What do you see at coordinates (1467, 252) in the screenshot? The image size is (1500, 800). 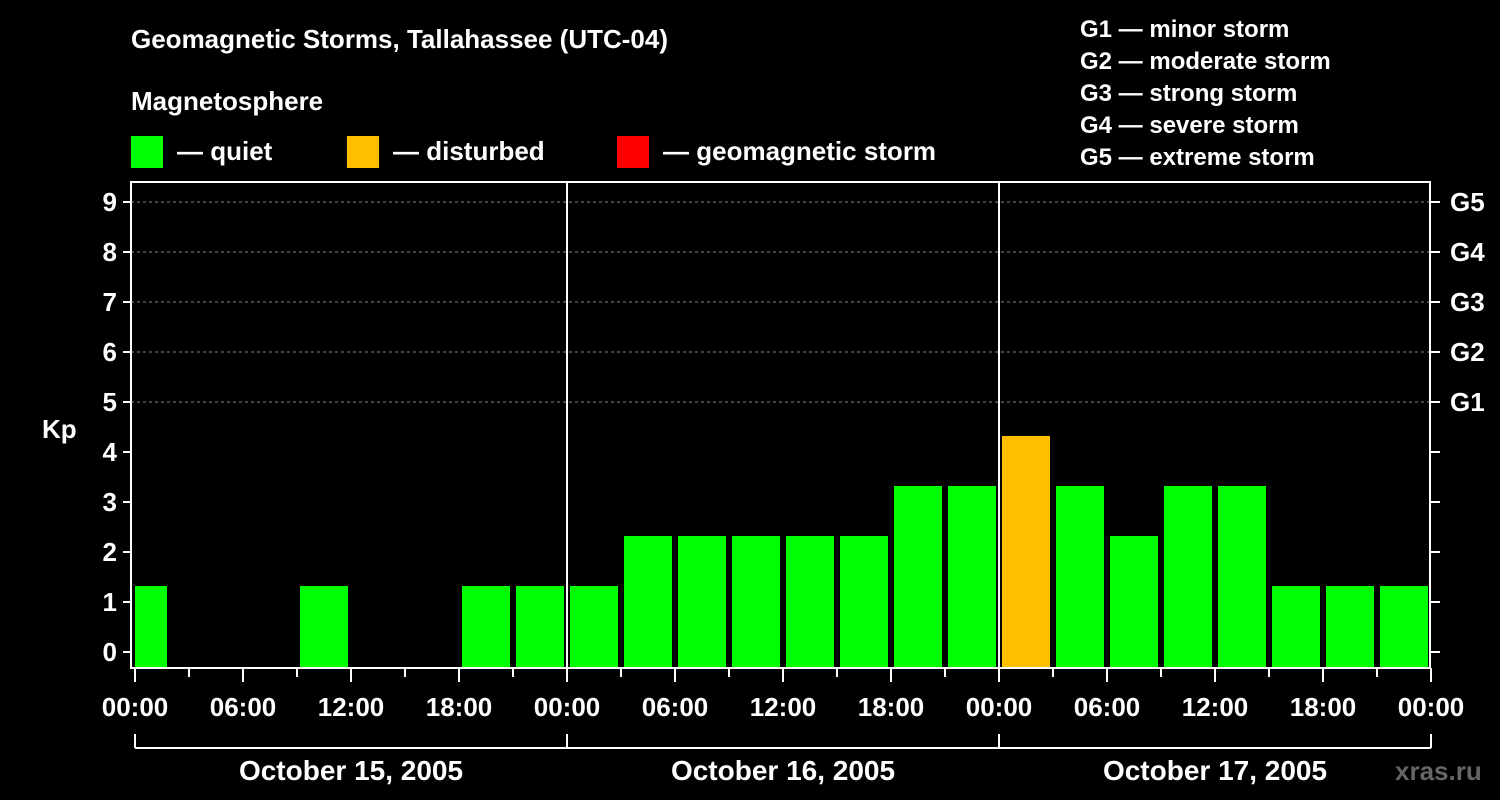 I see `storm-level-label: G4` at bounding box center [1467, 252].